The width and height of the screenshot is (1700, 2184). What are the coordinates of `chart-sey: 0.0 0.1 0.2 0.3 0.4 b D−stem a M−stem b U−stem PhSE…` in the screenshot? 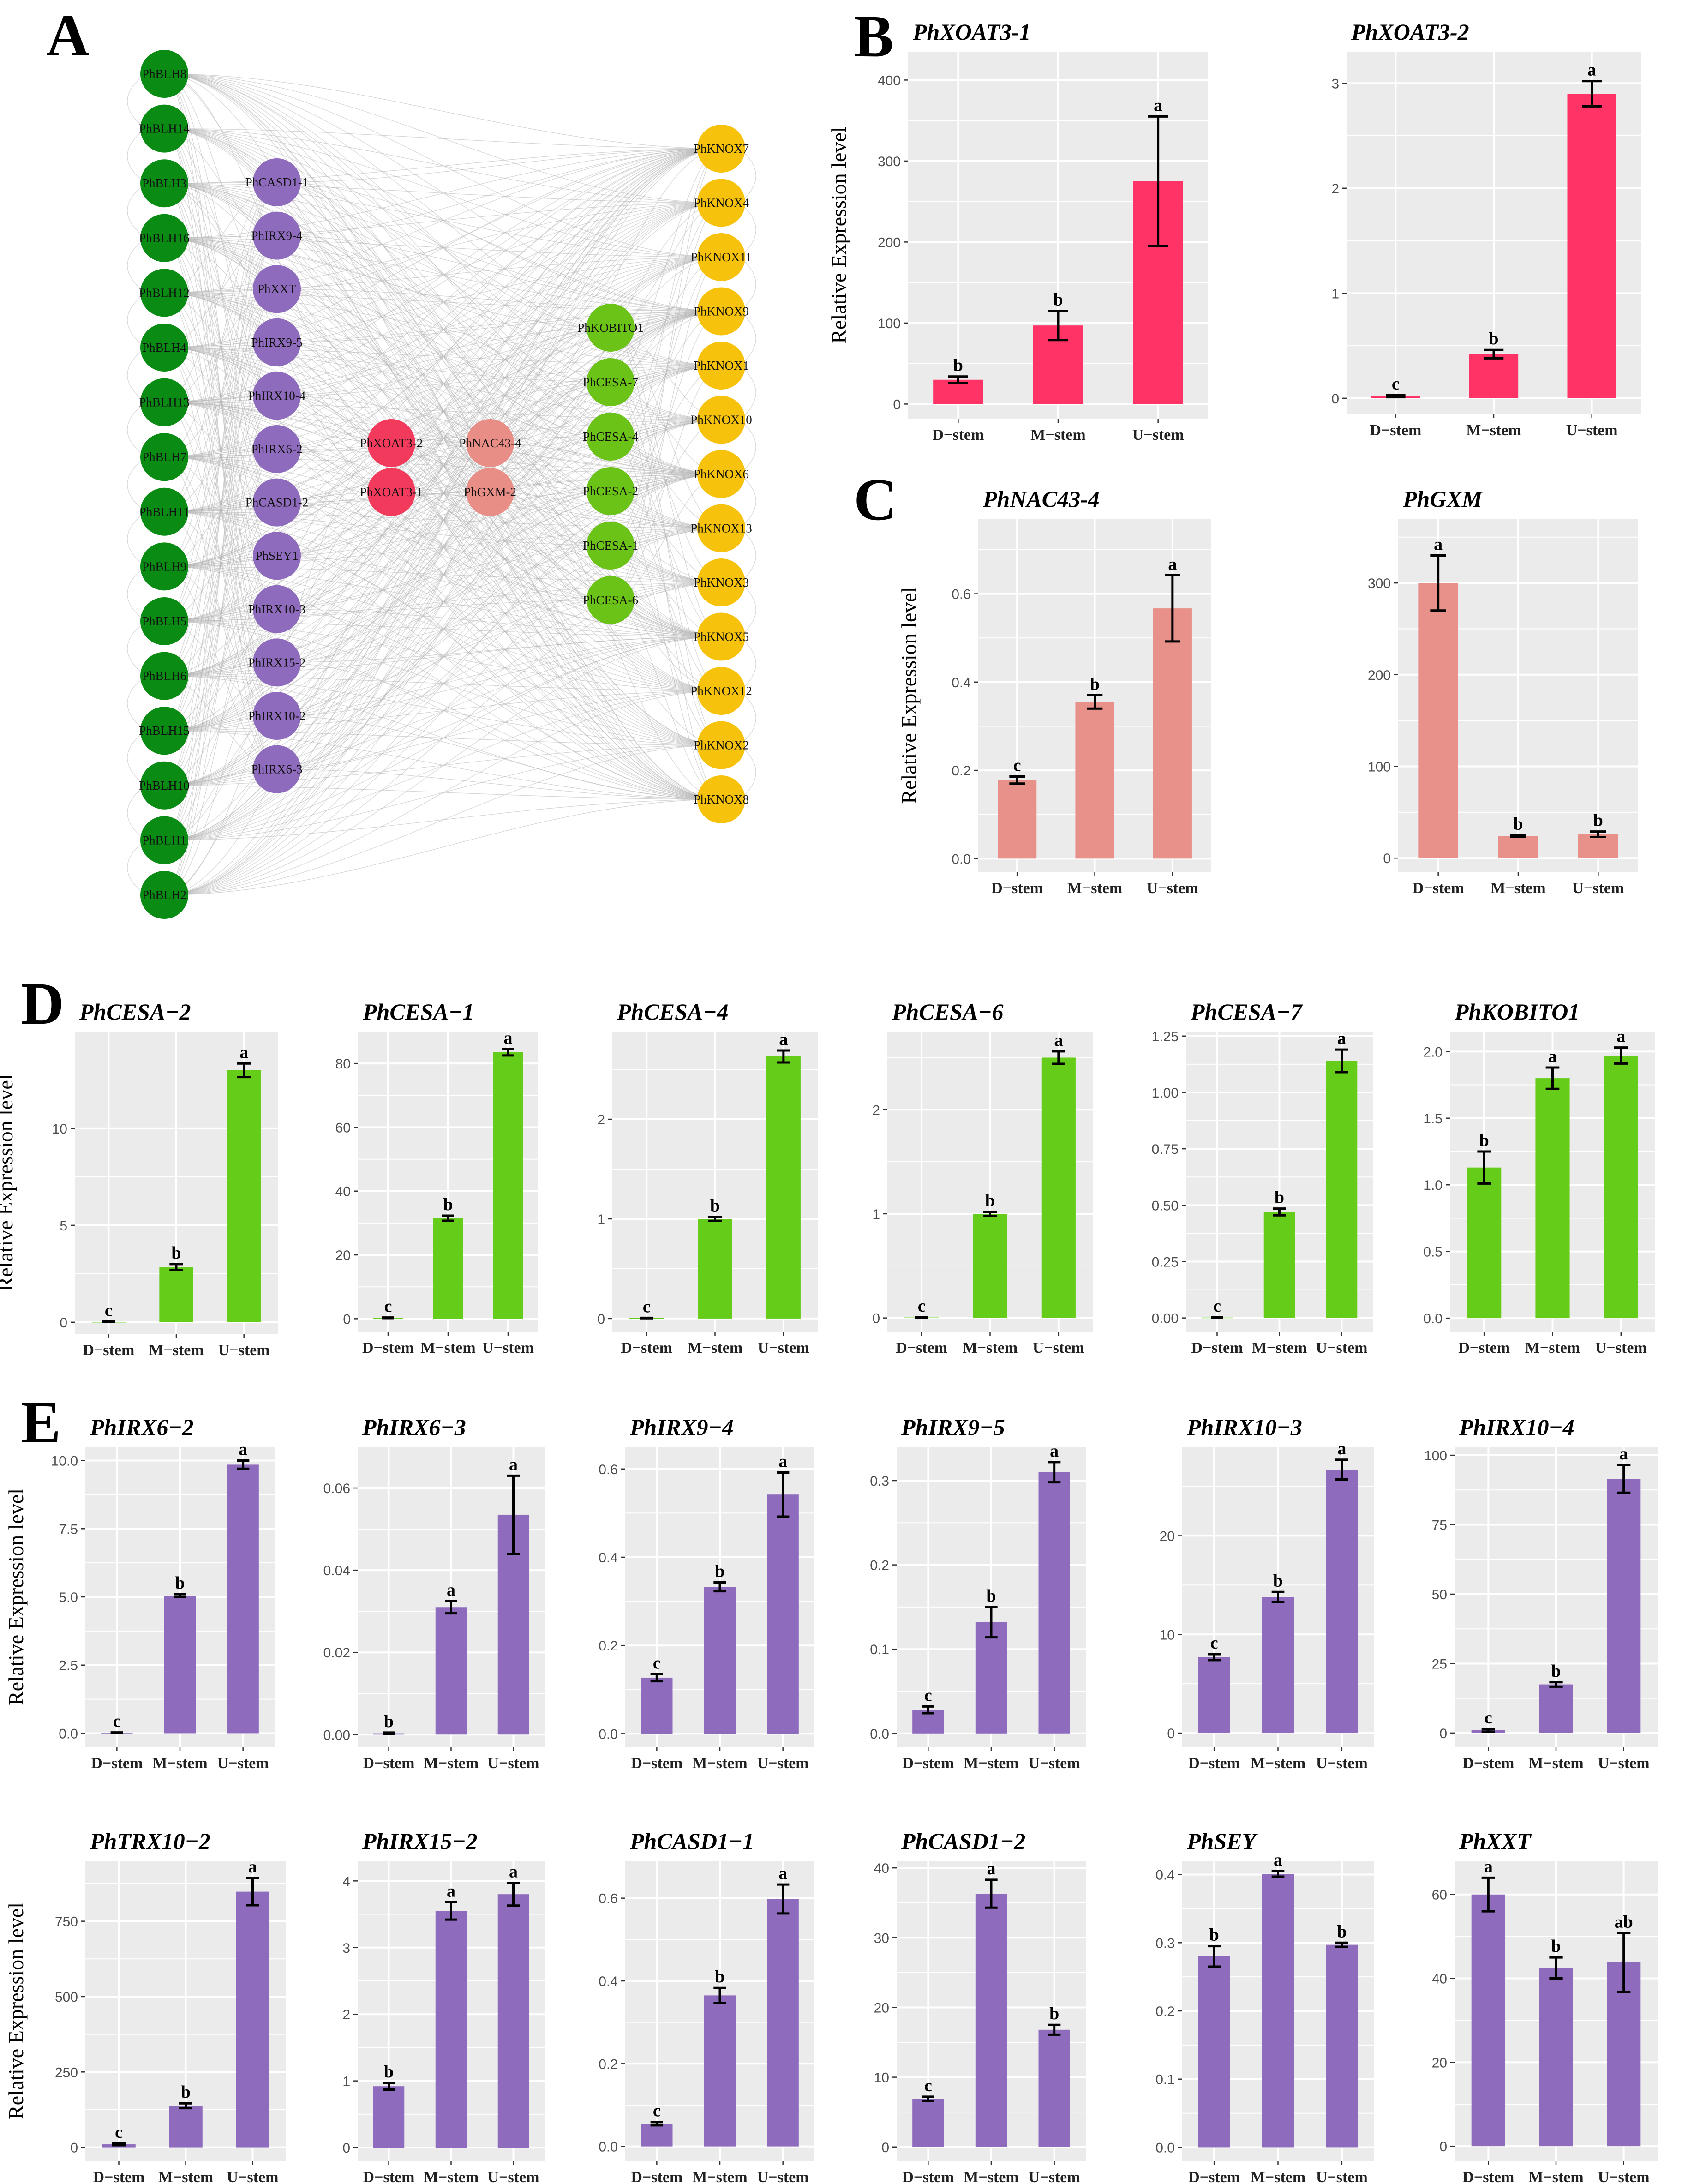 It's located at (1264, 2006).